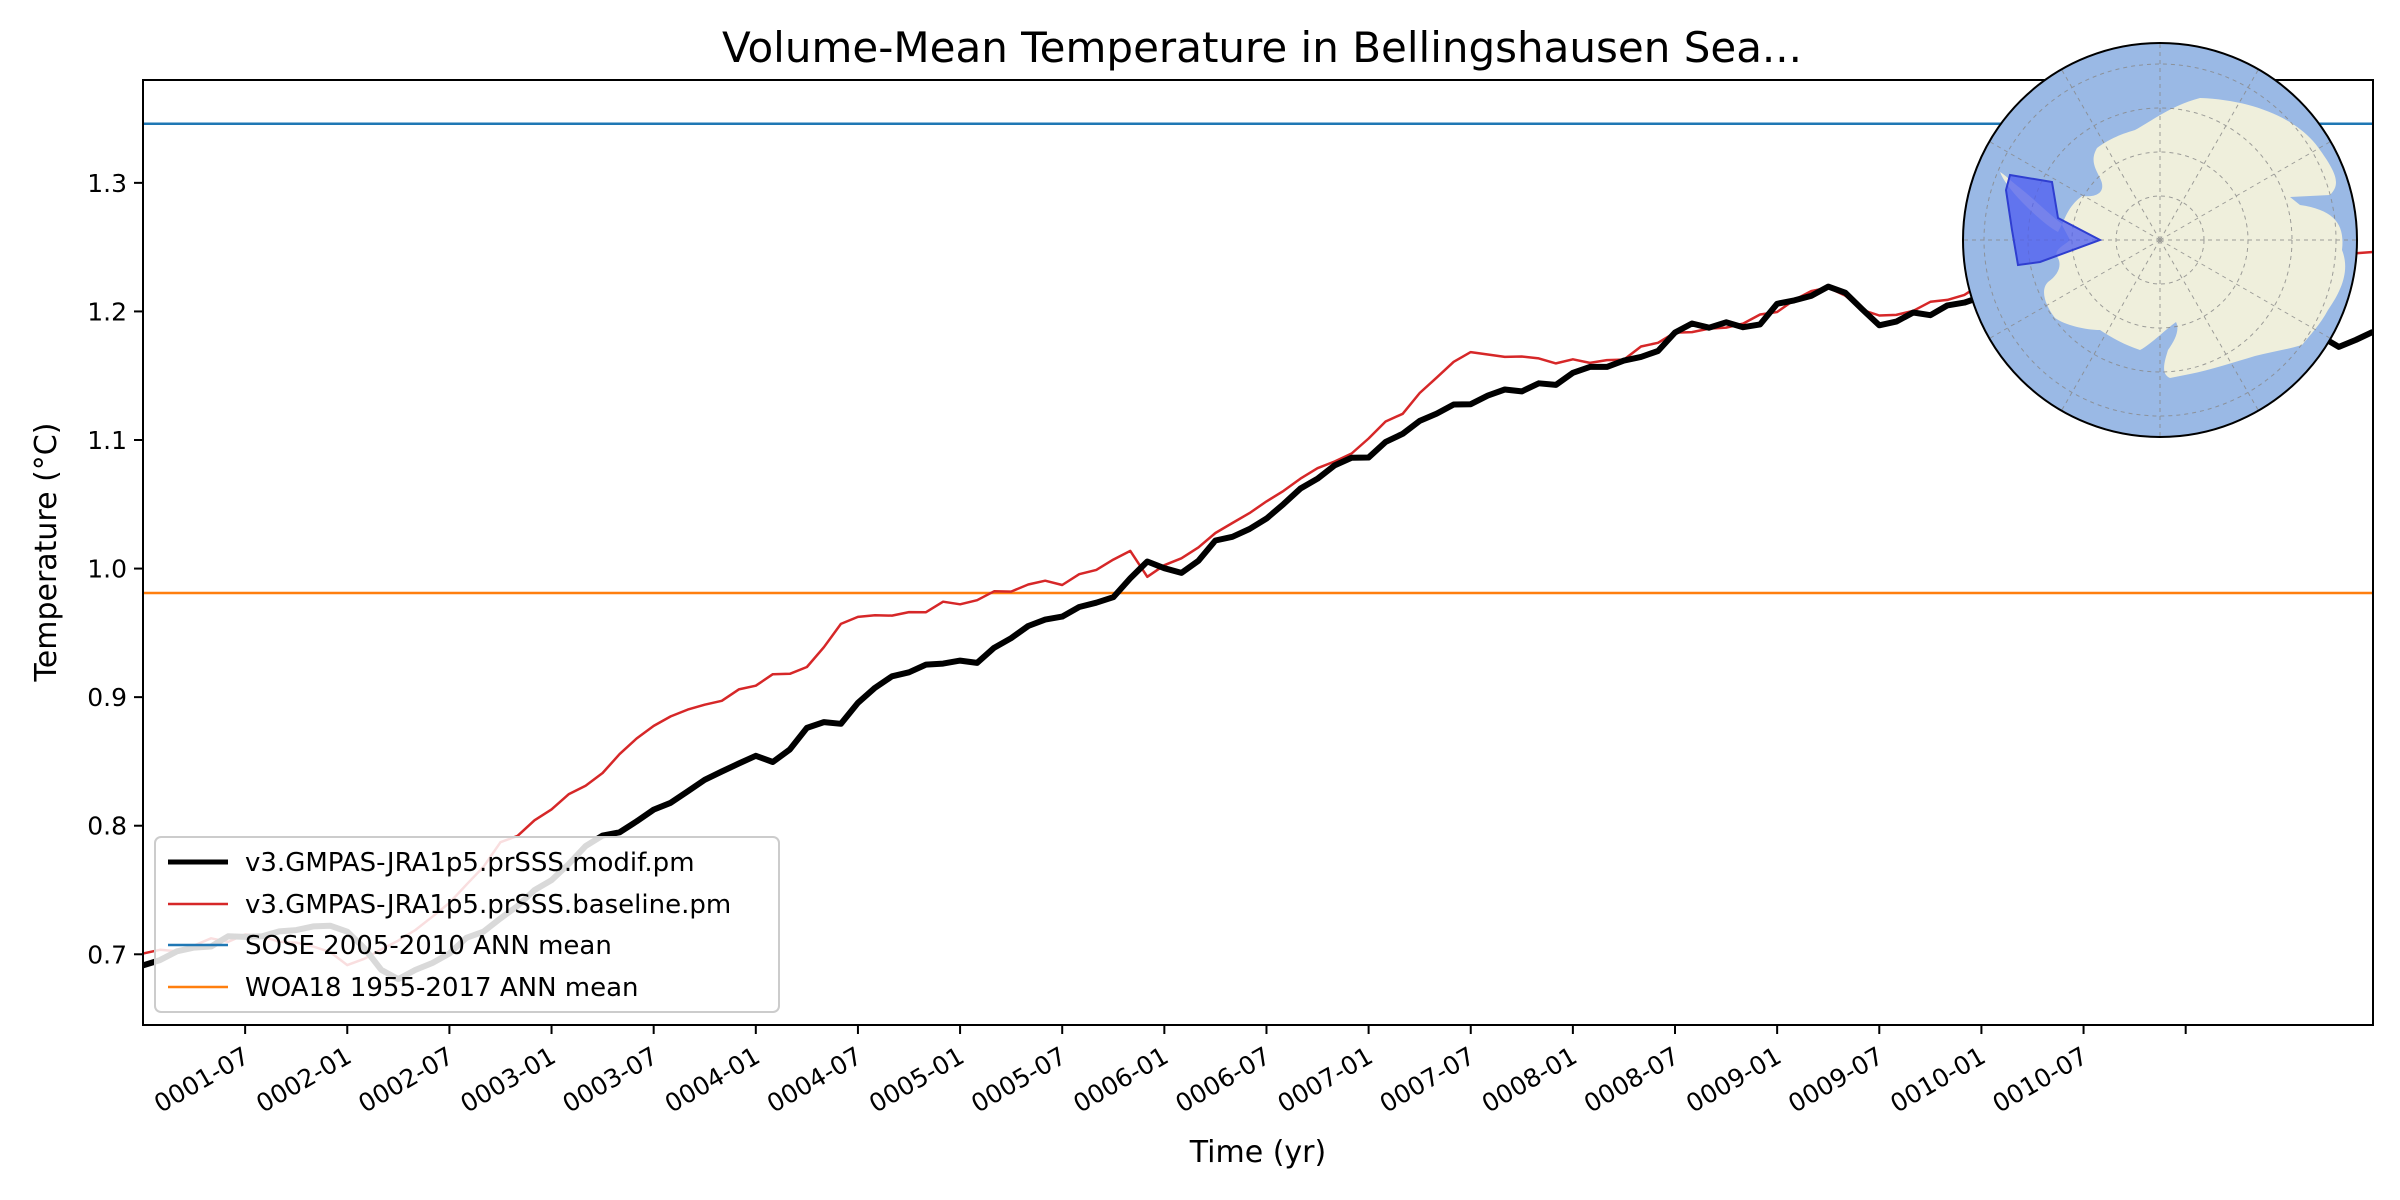 This screenshot has height=1200, width=2400. Describe the element at coordinates (107, 183) in the screenshot. I see `y-tick-label: 1.3` at that location.